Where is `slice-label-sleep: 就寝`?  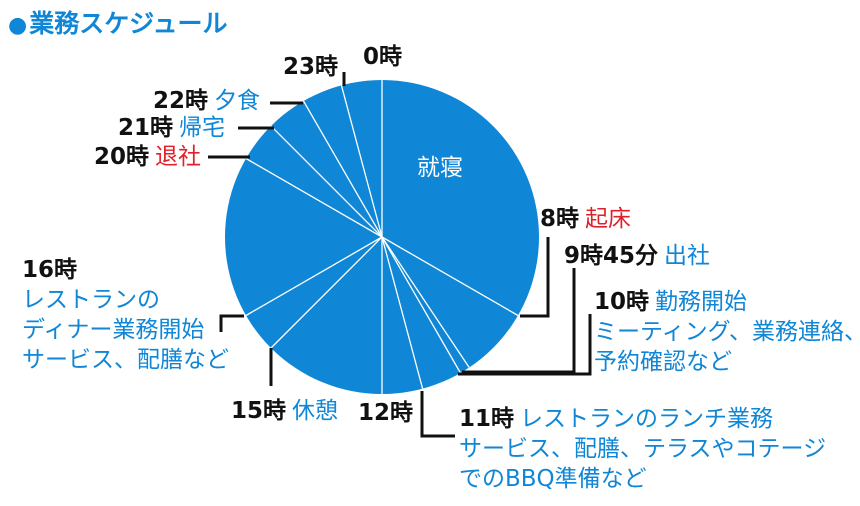 slice-label-sleep: 就寝 is located at coordinates (440, 168).